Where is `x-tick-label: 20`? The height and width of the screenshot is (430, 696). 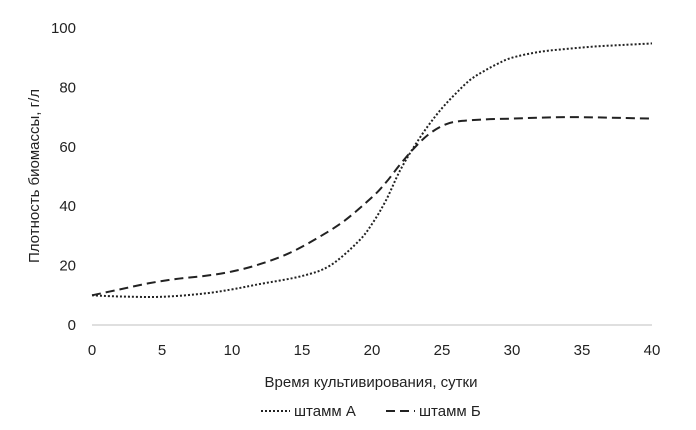
x-tick-label: 20 is located at coordinates (372, 350).